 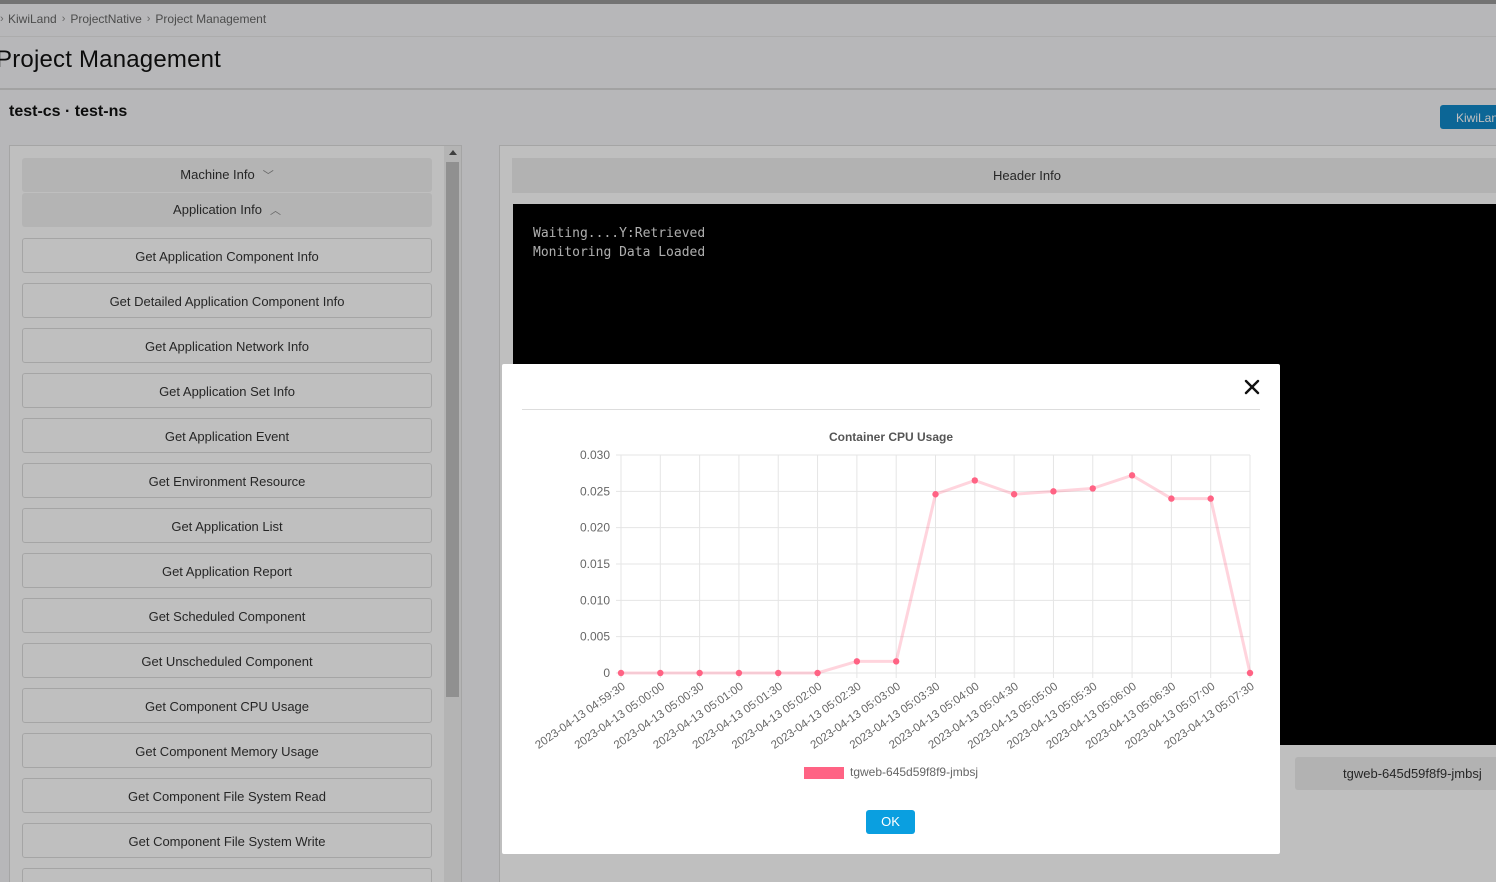 I want to click on pod-tab: tgweb-645d59f8f9-jmbsj, so click(x=1395, y=773).